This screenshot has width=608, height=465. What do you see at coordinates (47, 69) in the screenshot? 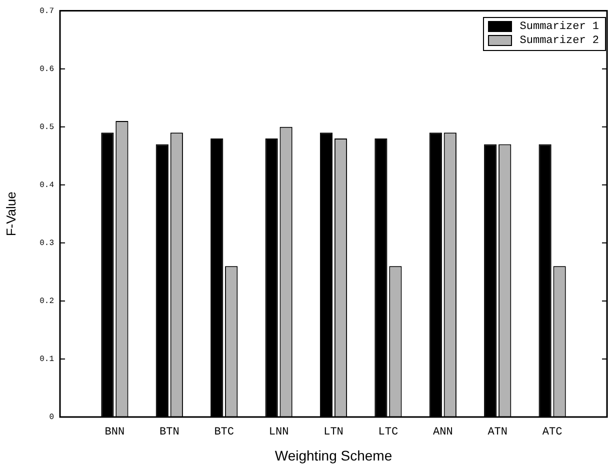
I see `y-tick-label: 0.6` at bounding box center [47, 69].